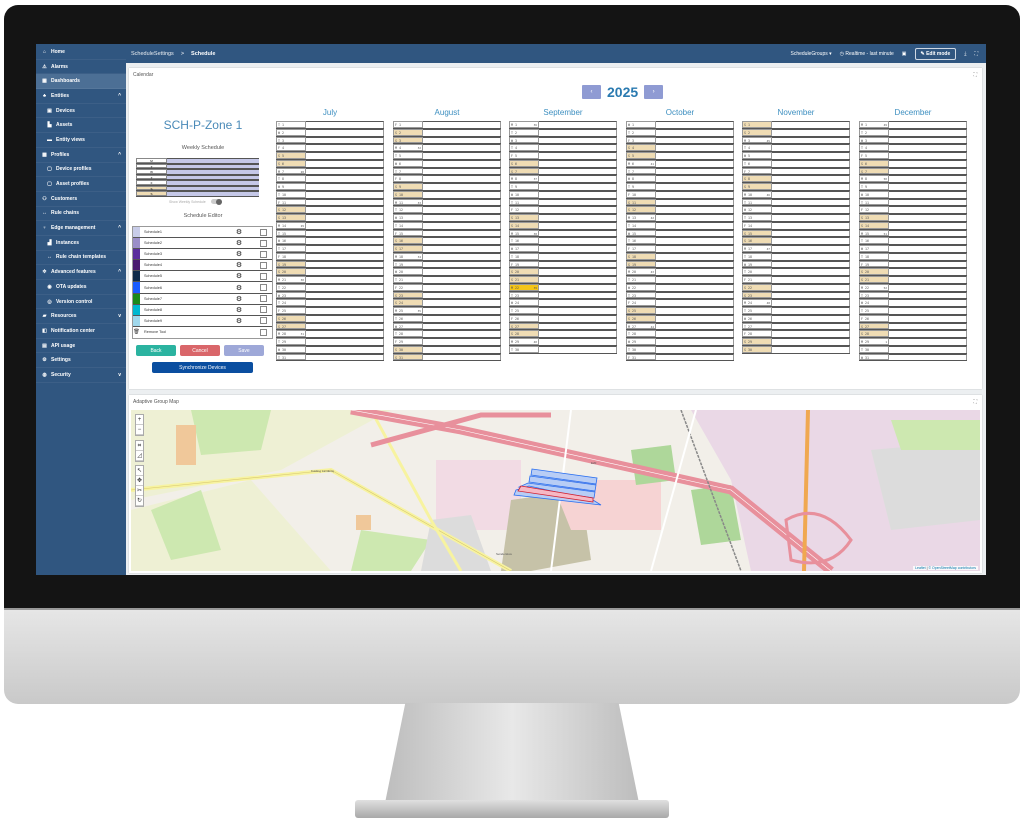 This screenshot has height=825, width=1024. What do you see at coordinates (757, 140) in the screenshot?
I see `day-label: M 3 45` at bounding box center [757, 140].